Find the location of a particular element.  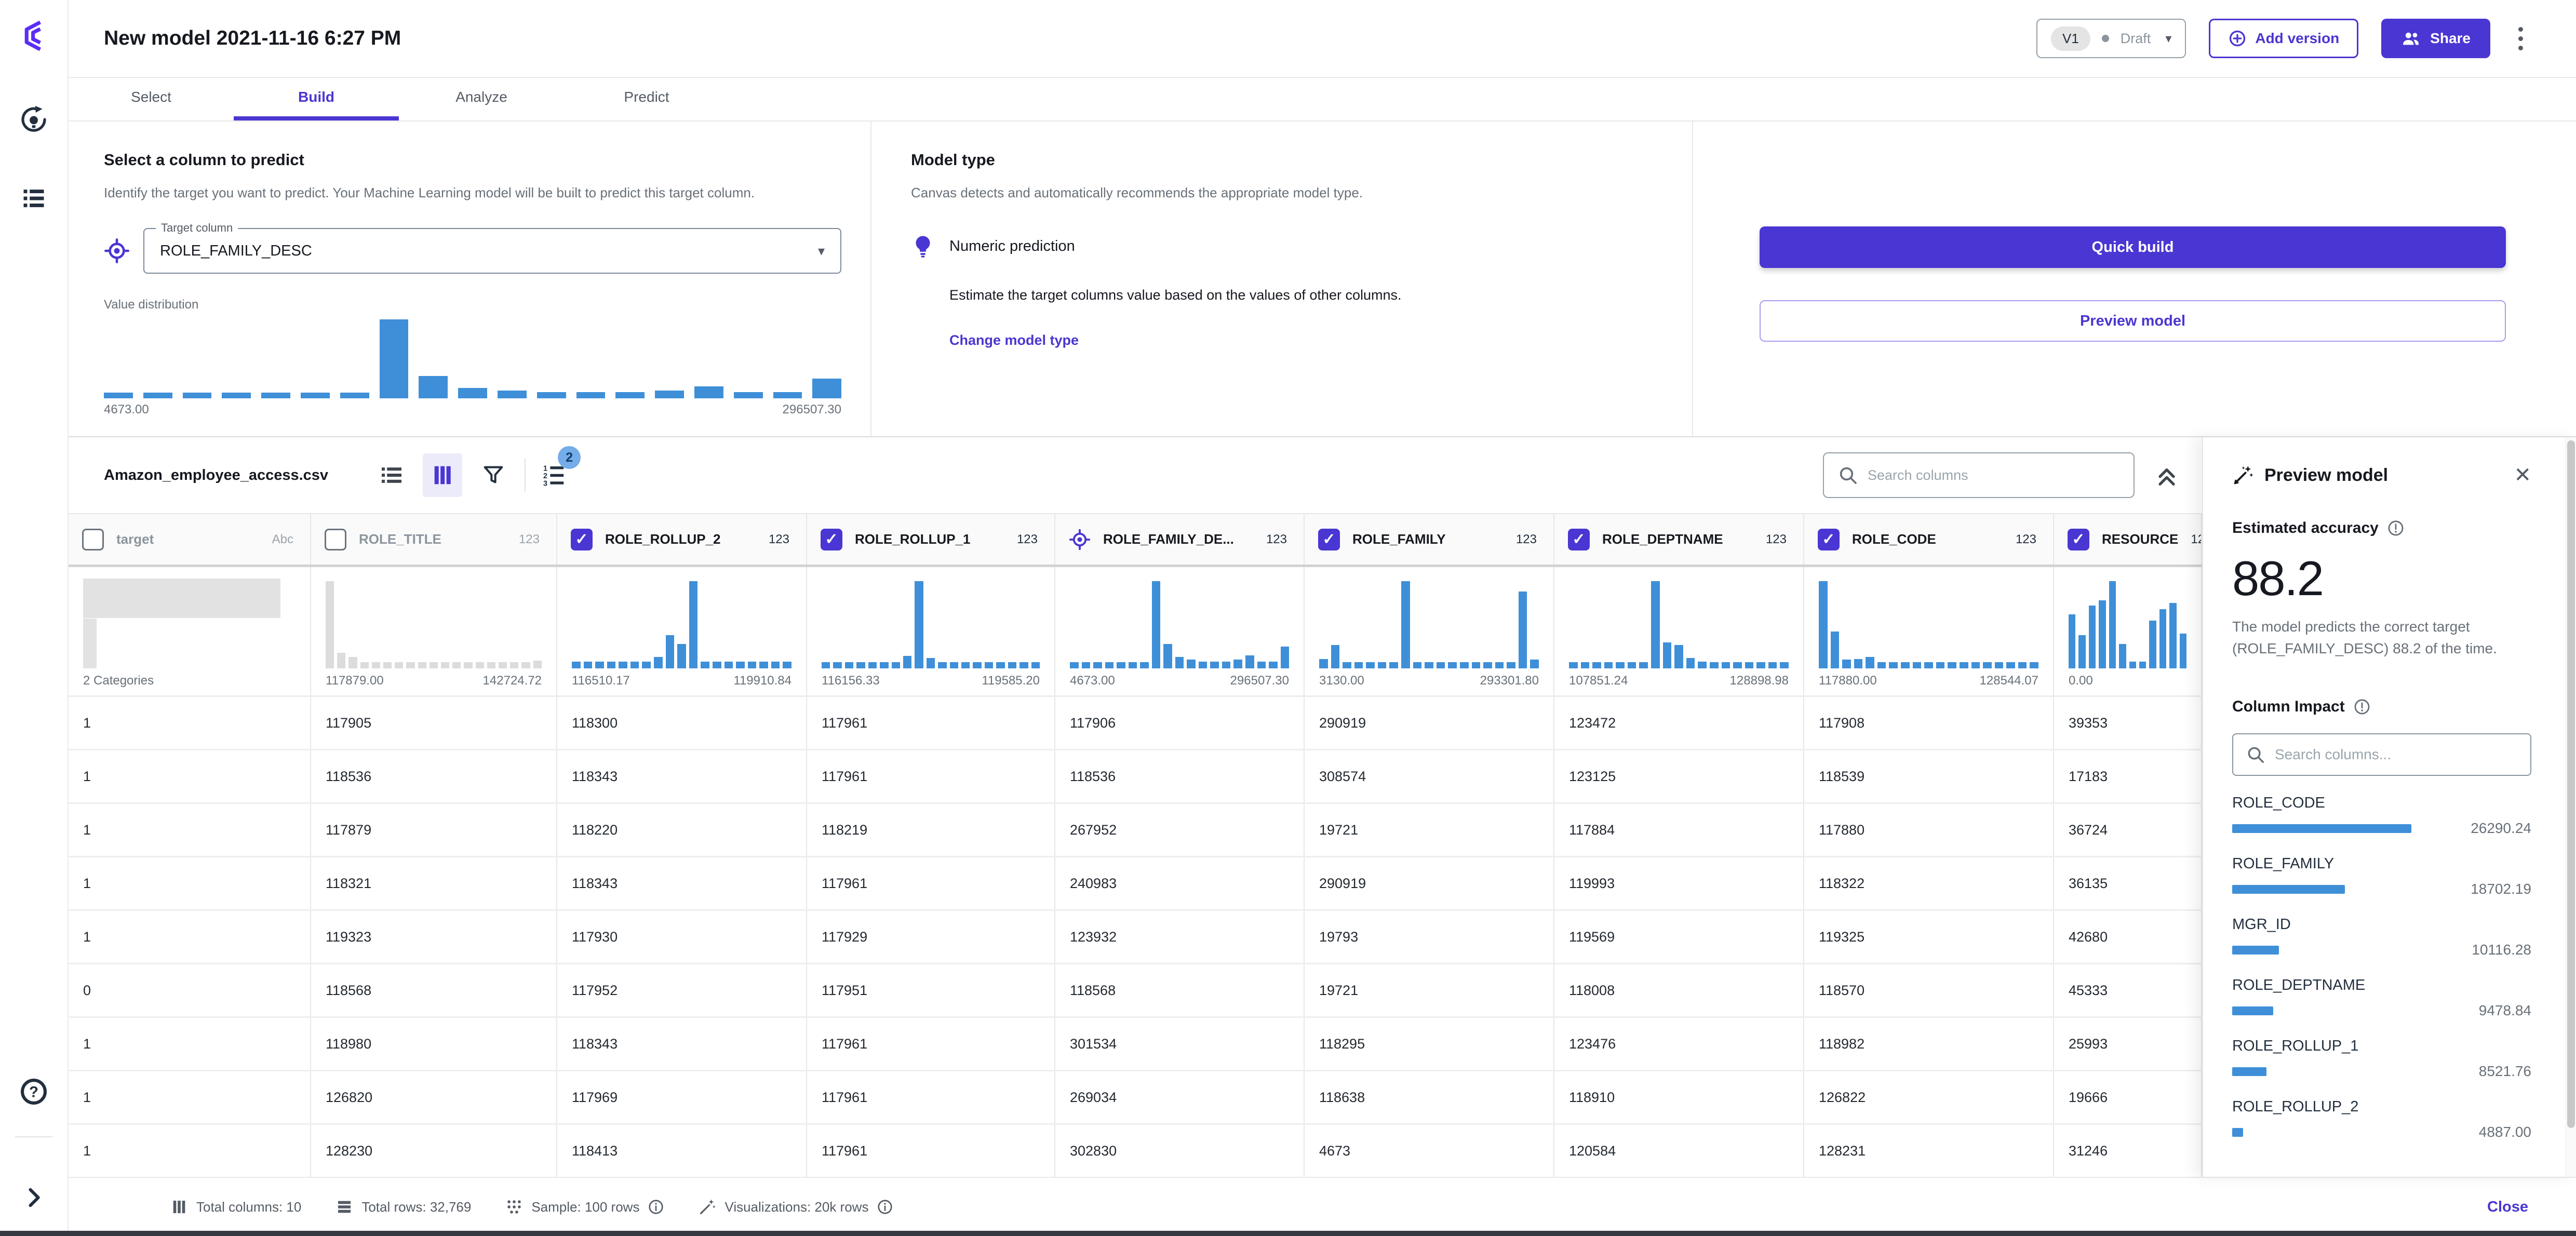

help-icon: ? is located at coordinates (34, 1092).